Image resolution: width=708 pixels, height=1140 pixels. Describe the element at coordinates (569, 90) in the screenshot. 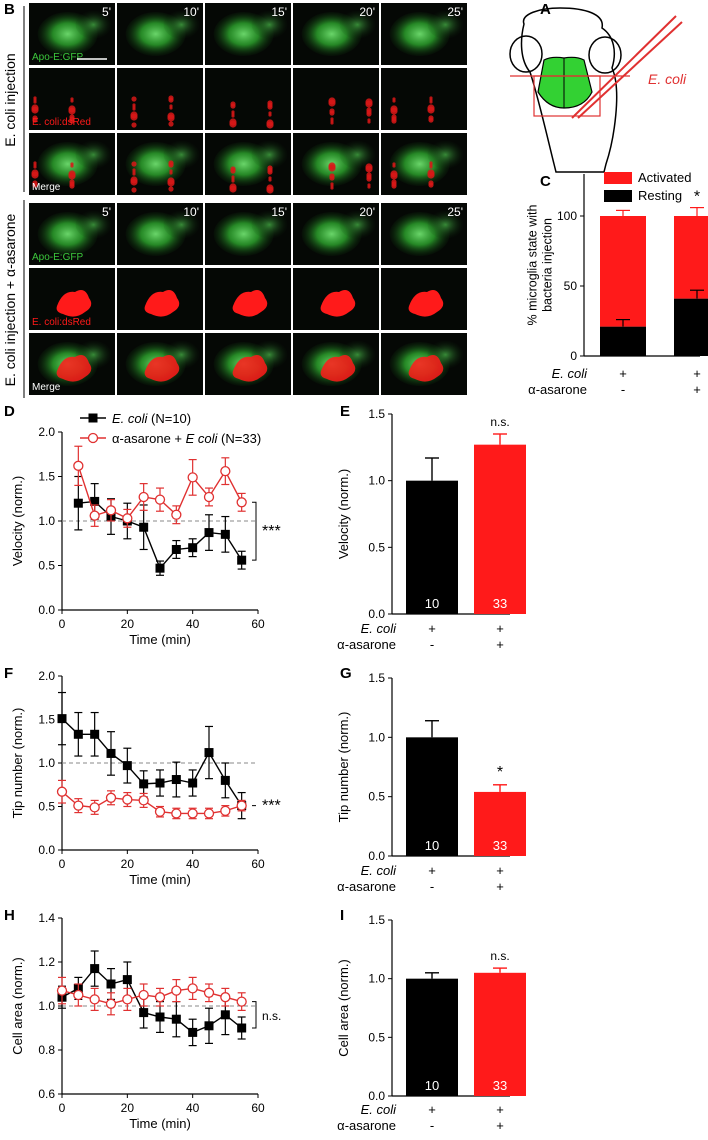

I see `larva-head-outline` at that location.